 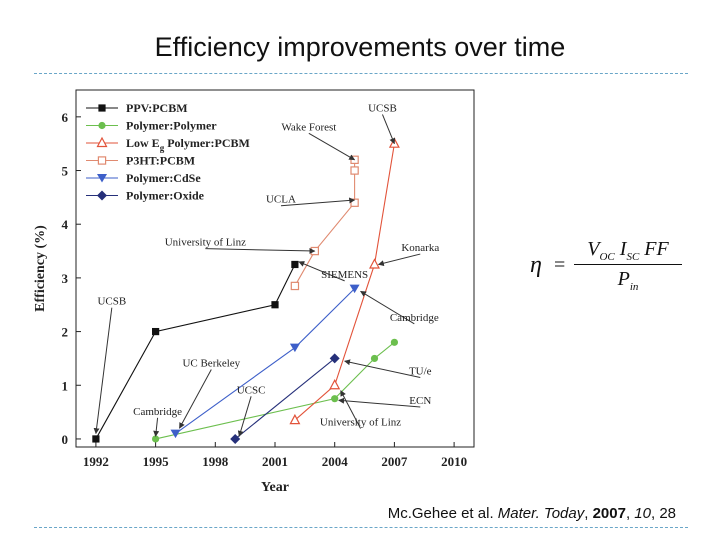 I want to click on annotation-label: UCSC, so click(x=251, y=390).